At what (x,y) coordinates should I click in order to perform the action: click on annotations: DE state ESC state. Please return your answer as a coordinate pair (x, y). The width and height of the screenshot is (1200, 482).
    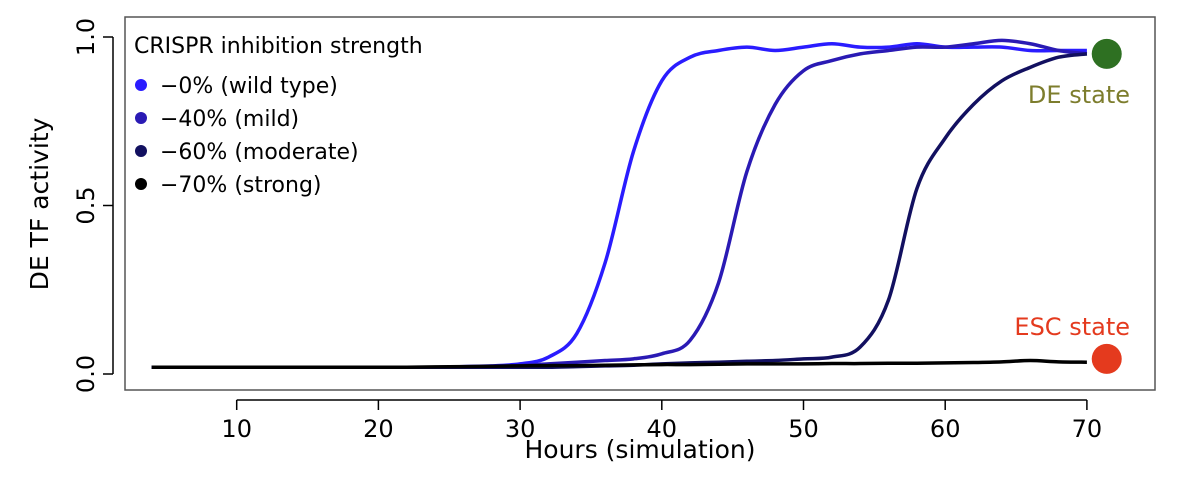
    Looking at the image, I should click on (1072, 206).